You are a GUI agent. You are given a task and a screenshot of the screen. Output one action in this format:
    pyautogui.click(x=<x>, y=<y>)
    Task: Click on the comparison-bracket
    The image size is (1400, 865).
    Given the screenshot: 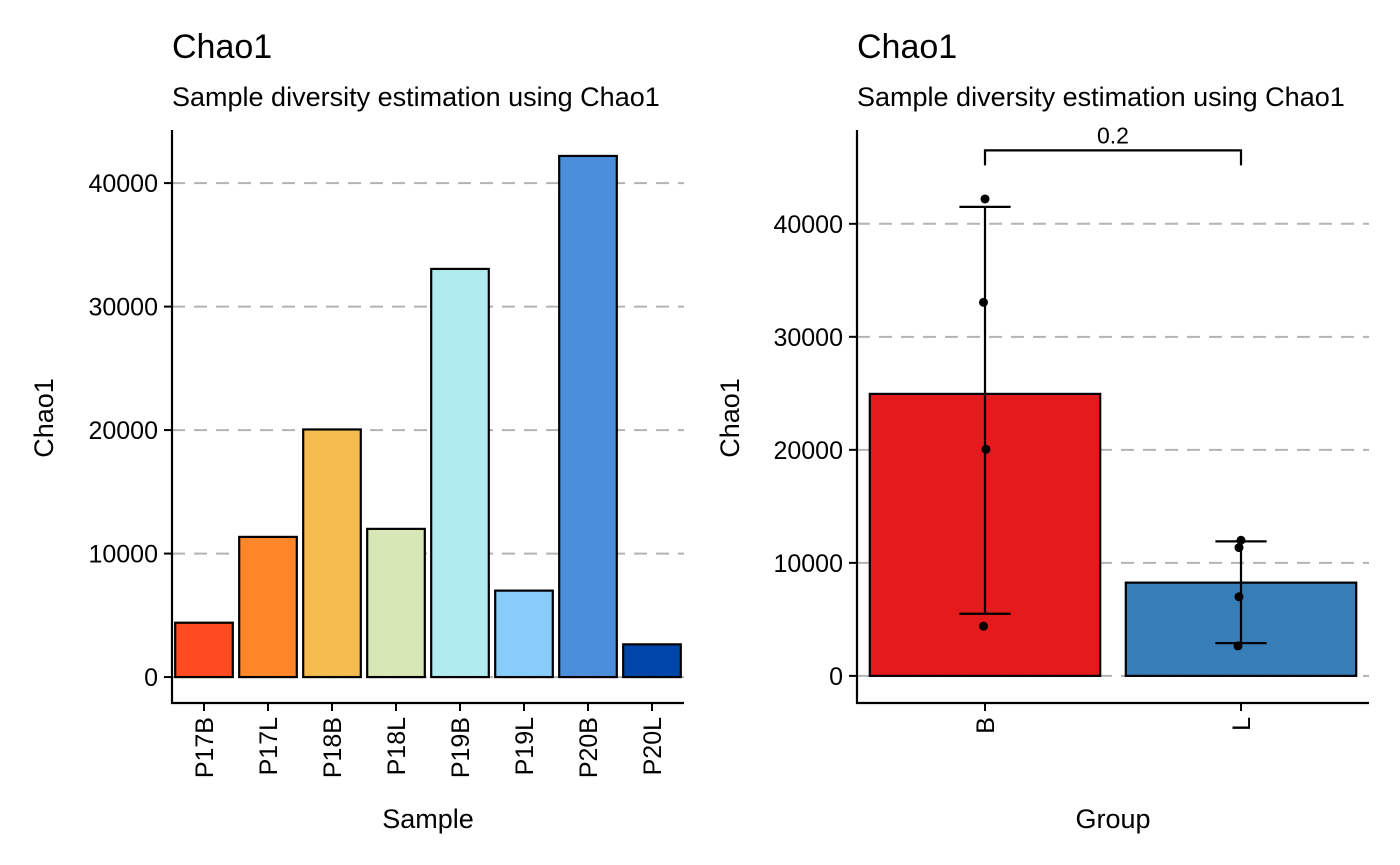 What is the action you would take?
    pyautogui.click(x=1113, y=157)
    